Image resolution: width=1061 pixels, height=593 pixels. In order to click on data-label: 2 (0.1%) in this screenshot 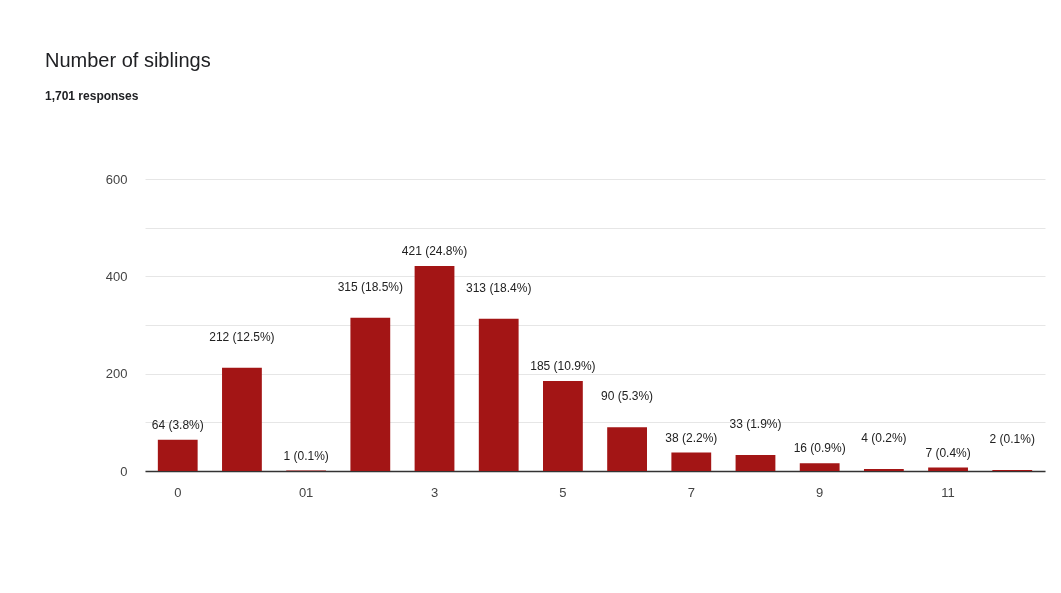, I will do `click(1012, 439)`.